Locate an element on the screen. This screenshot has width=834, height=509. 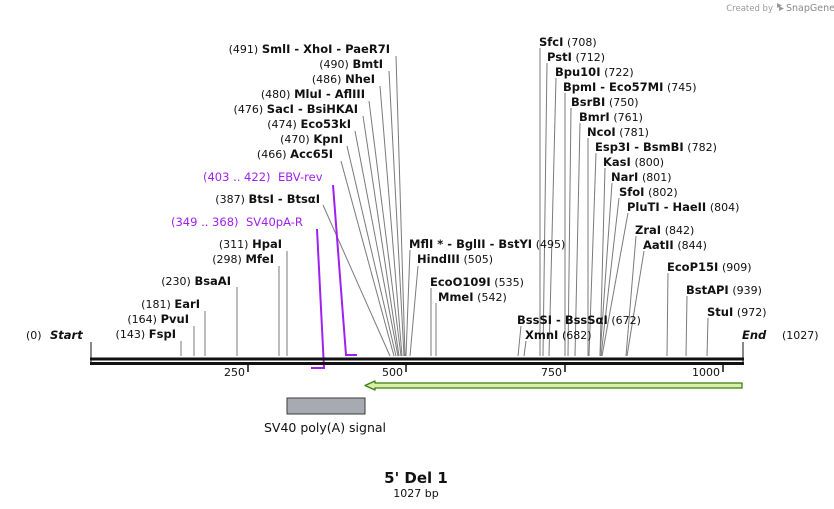
site-name: Eco53kI is located at coordinates (325, 124).